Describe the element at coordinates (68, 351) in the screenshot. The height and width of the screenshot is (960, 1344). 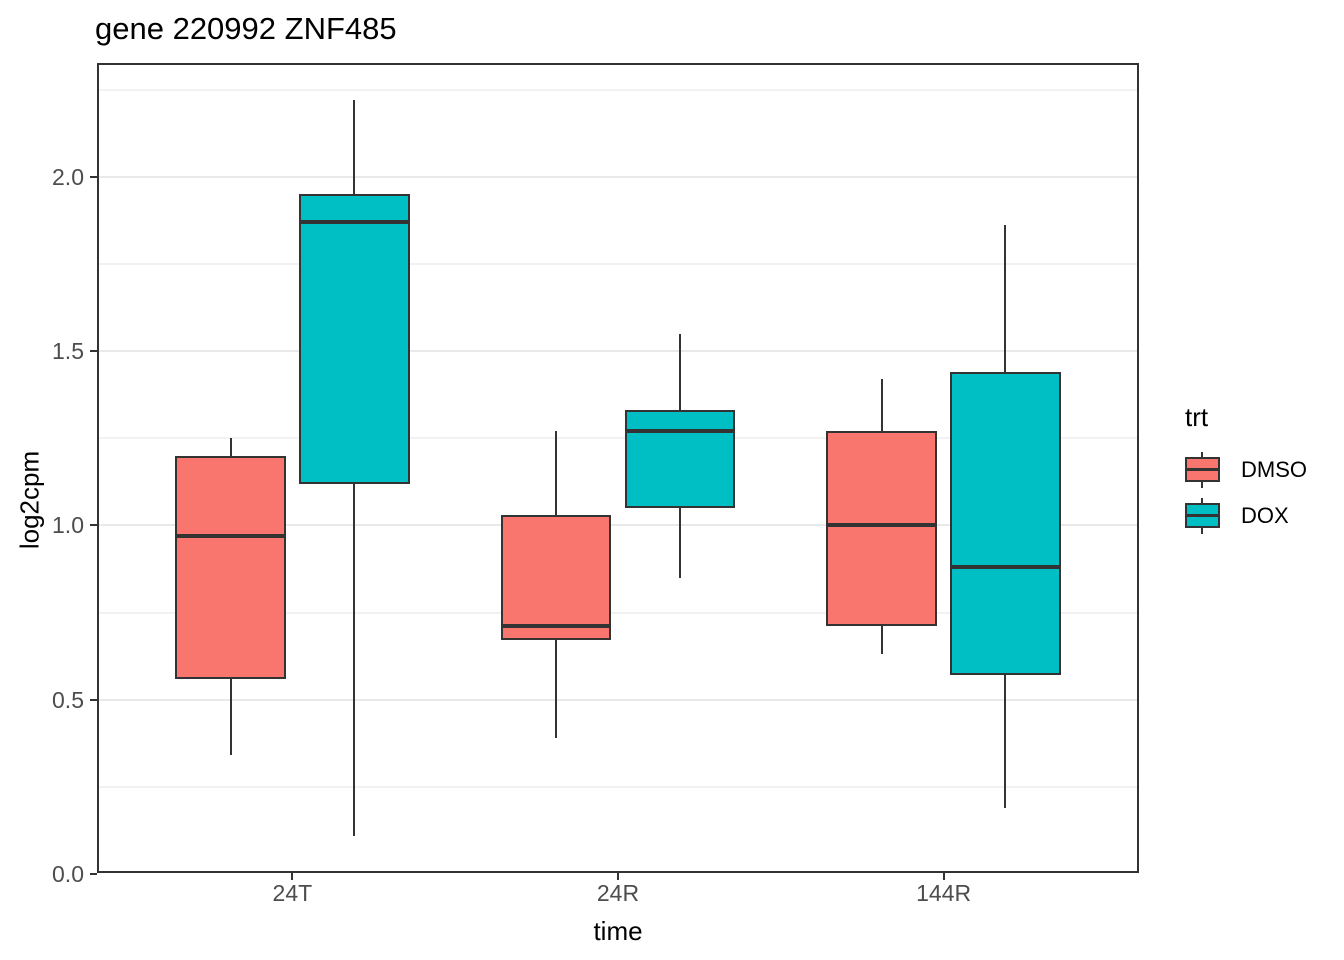
I see `y-tick-label: 1.5` at that location.